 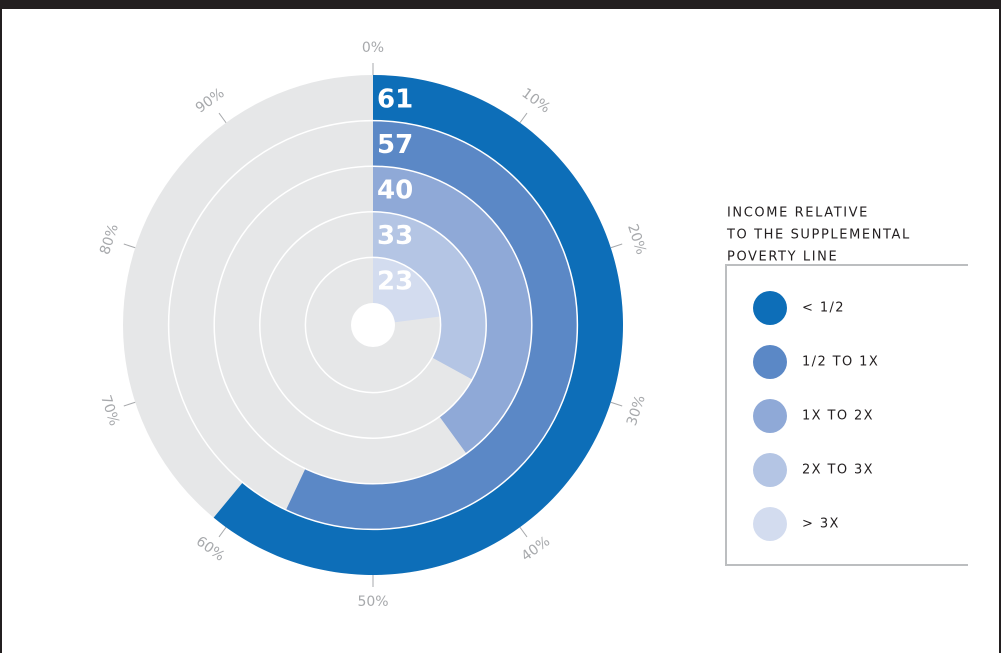 I want to click on center-hole, so click(x=373, y=325).